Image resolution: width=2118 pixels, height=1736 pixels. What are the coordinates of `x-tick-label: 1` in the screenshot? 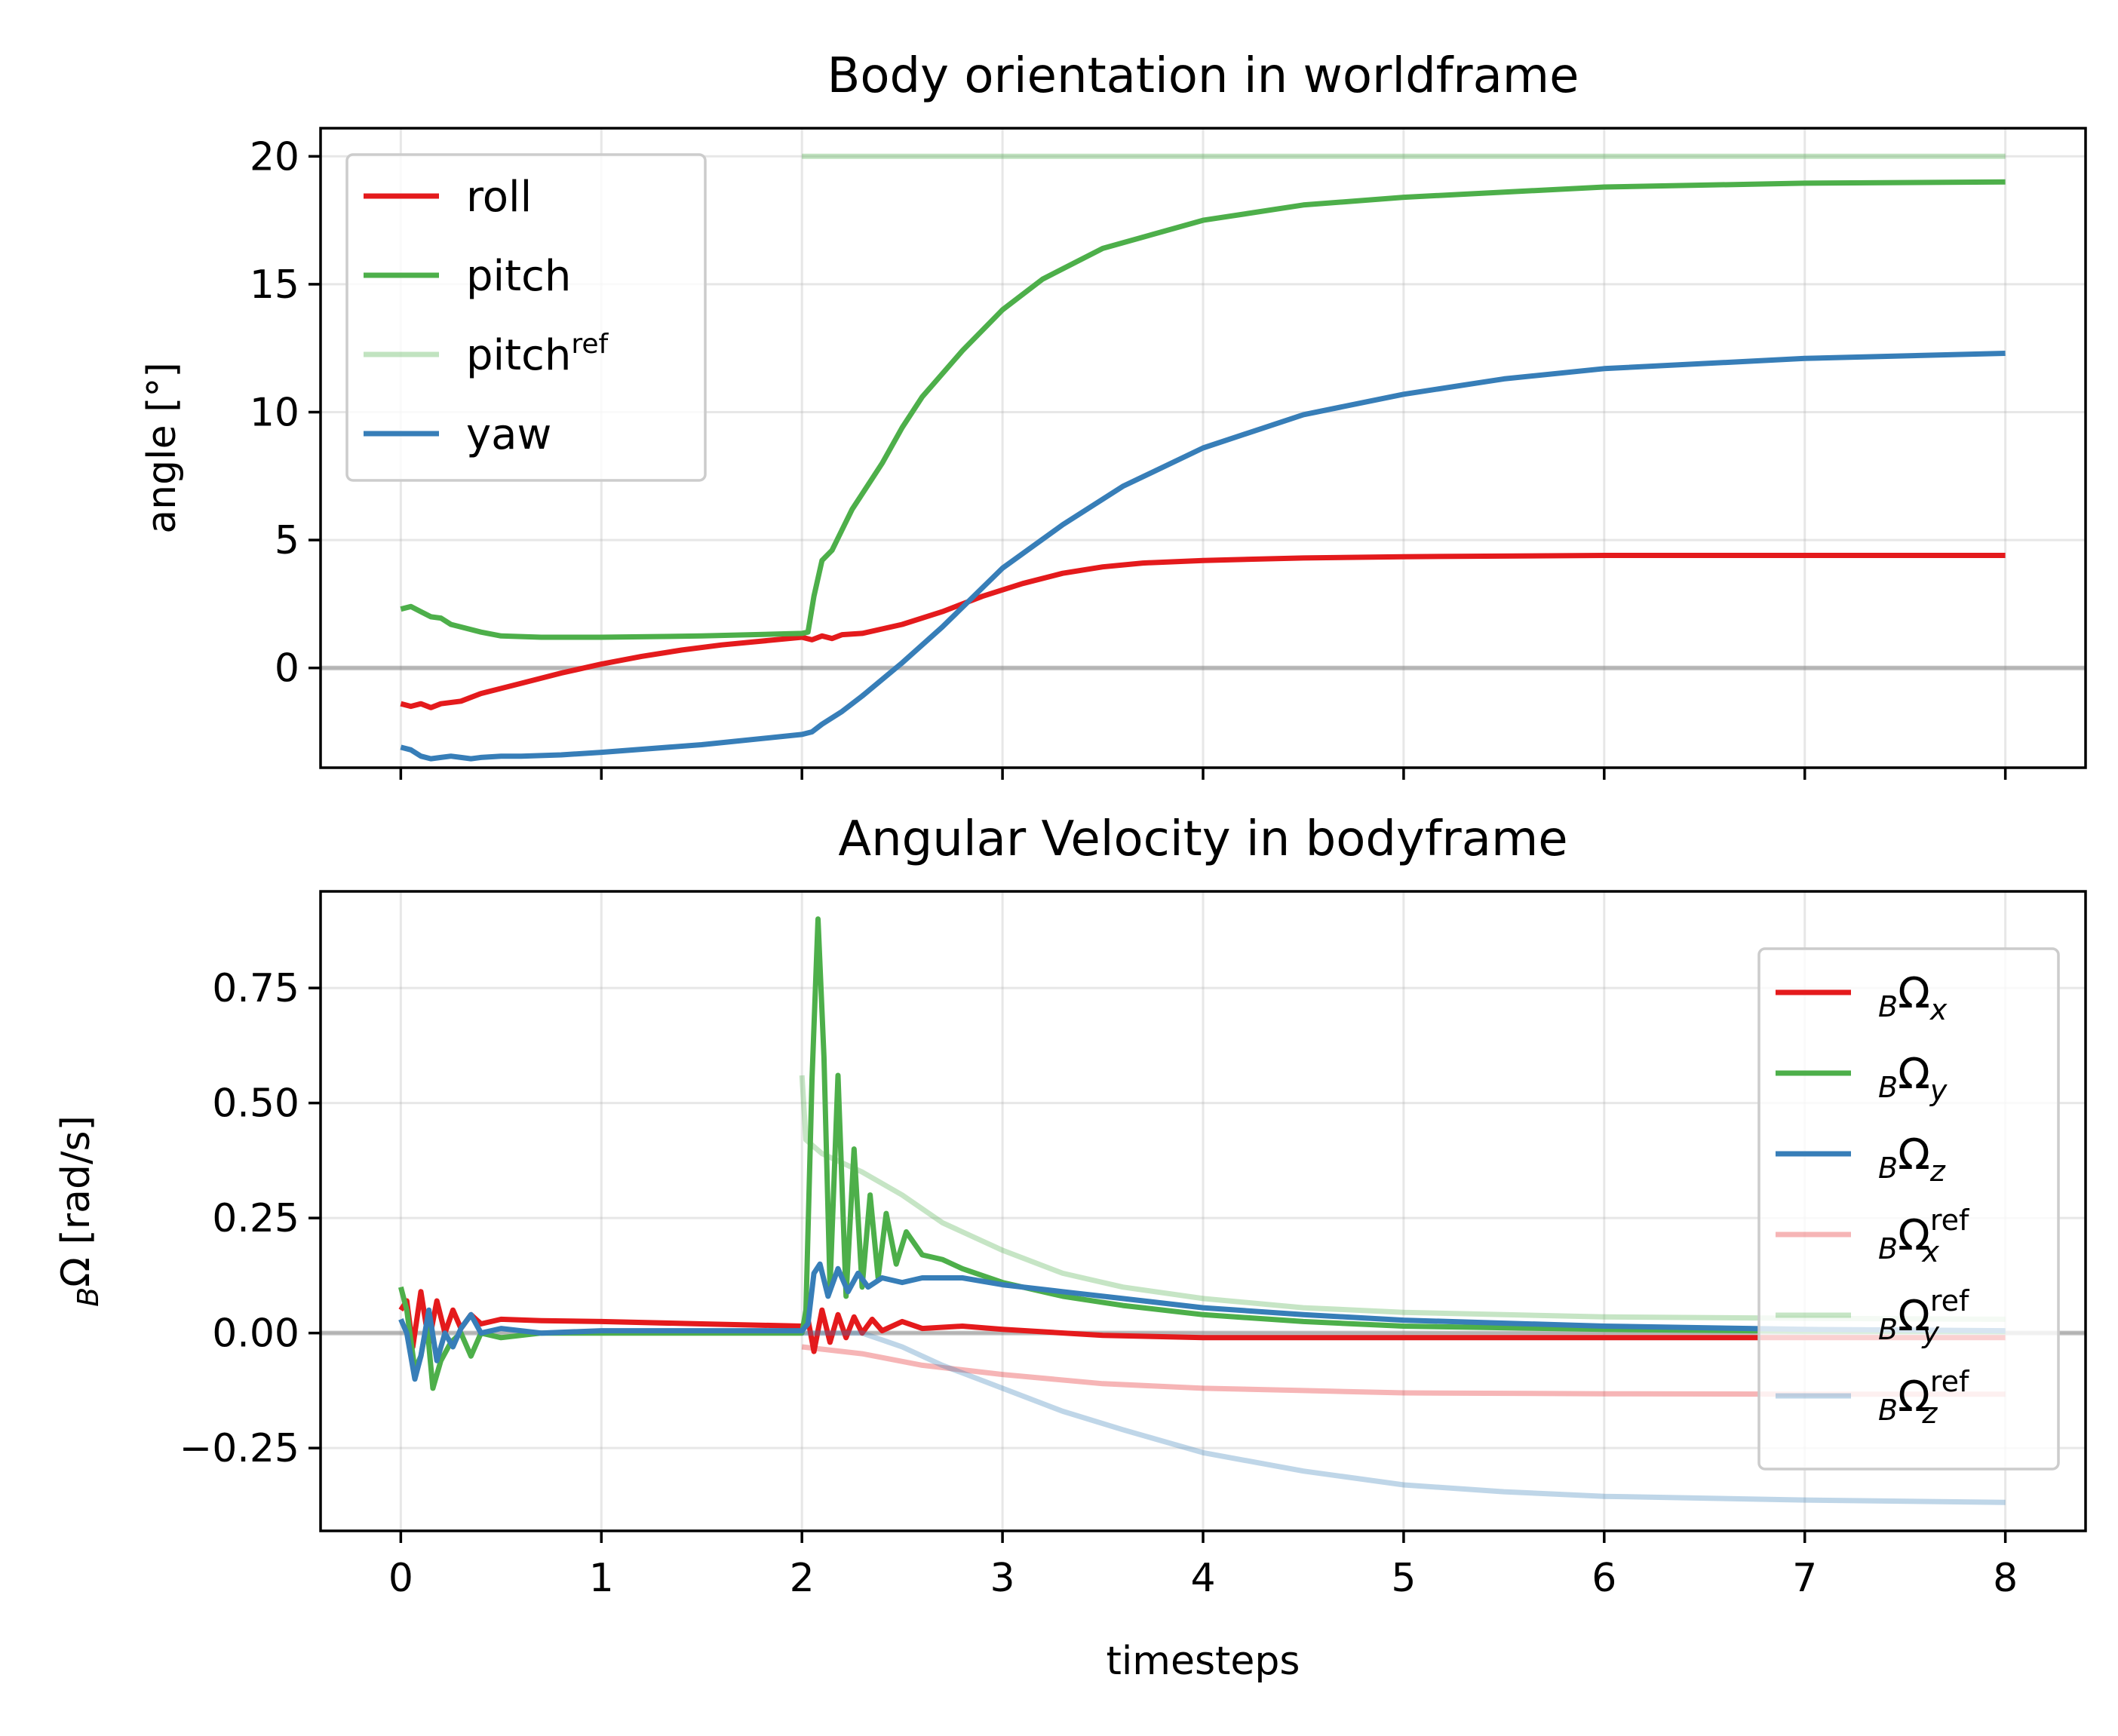 It's located at (601, 1579).